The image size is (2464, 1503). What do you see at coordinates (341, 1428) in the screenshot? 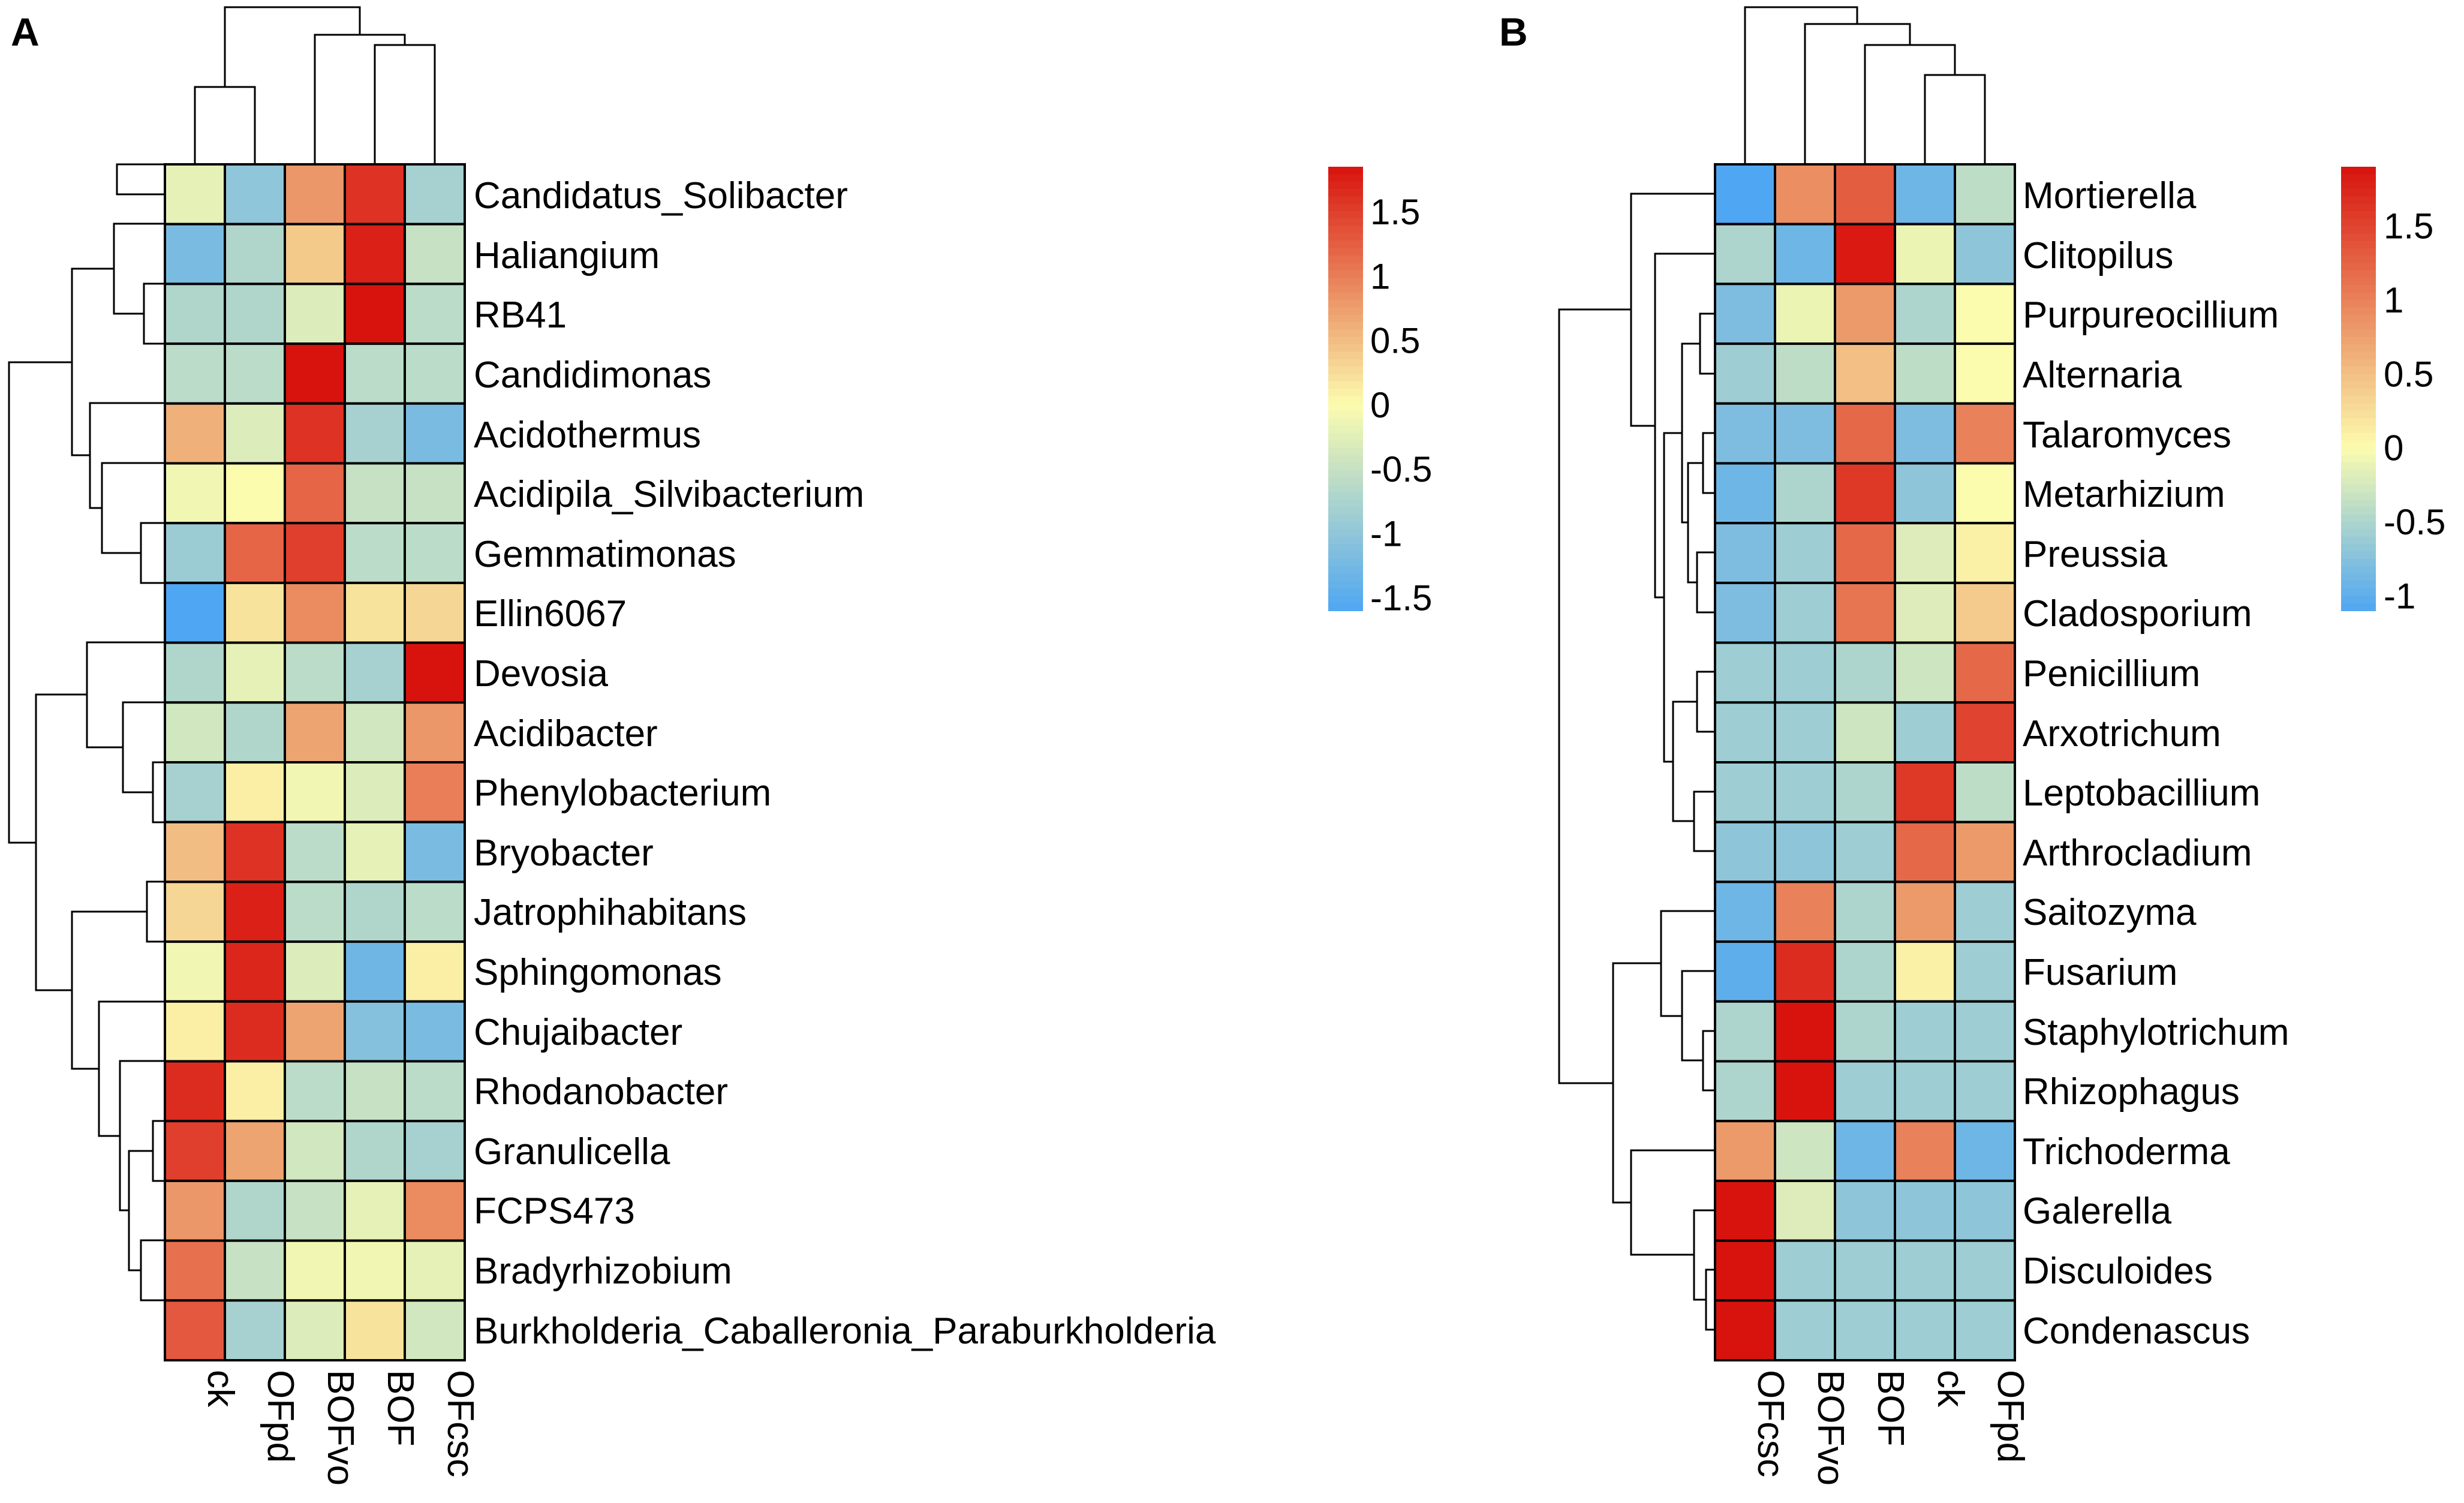
I see `column-label: BOFvo` at bounding box center [341, 1428].